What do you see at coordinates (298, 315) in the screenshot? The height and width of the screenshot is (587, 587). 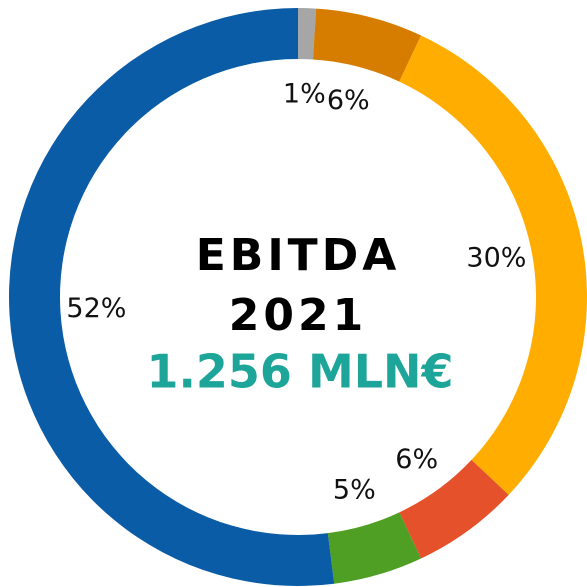 I see `chart-subtitle: 2021` at bounding box center [298, 315].